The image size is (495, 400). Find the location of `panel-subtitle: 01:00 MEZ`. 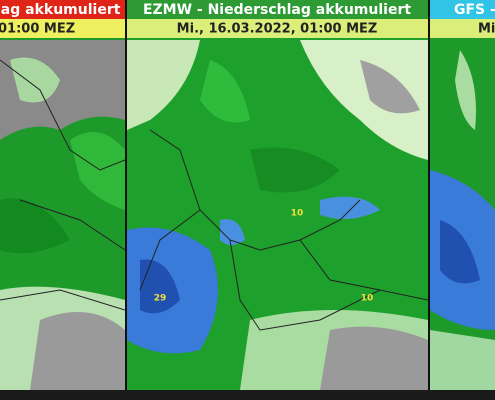

panel-subtitle: 01:00 MEZ is located at coordinates (37, 29).